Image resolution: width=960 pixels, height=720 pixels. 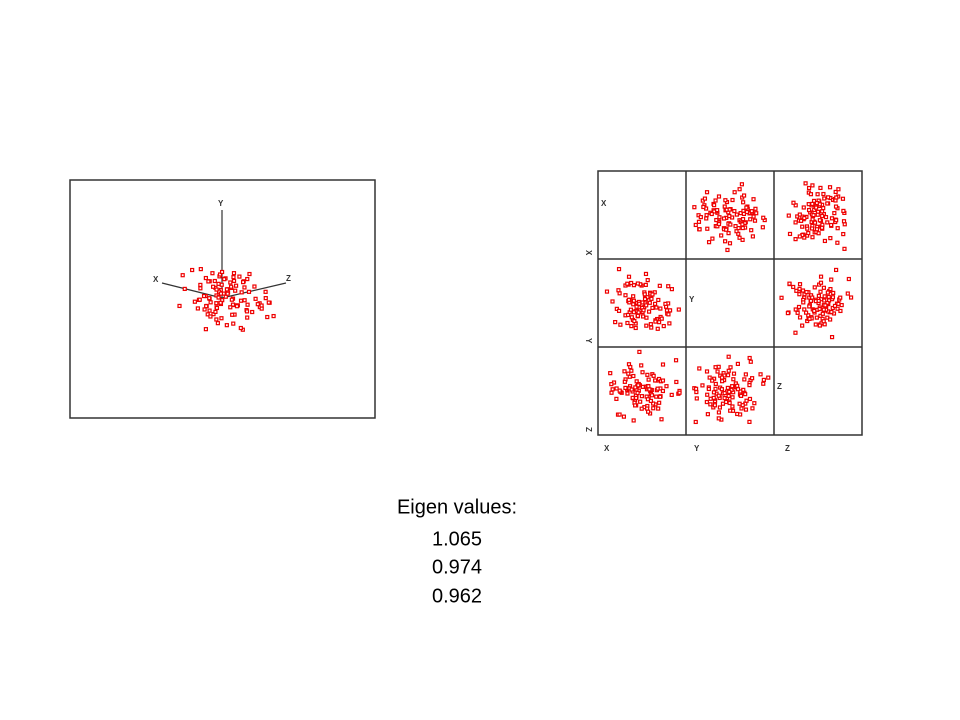 What do you see at coordinates (692, 299) in the screenshot?
I see `diagonal-label: Y` at bounding box center [692, 299].